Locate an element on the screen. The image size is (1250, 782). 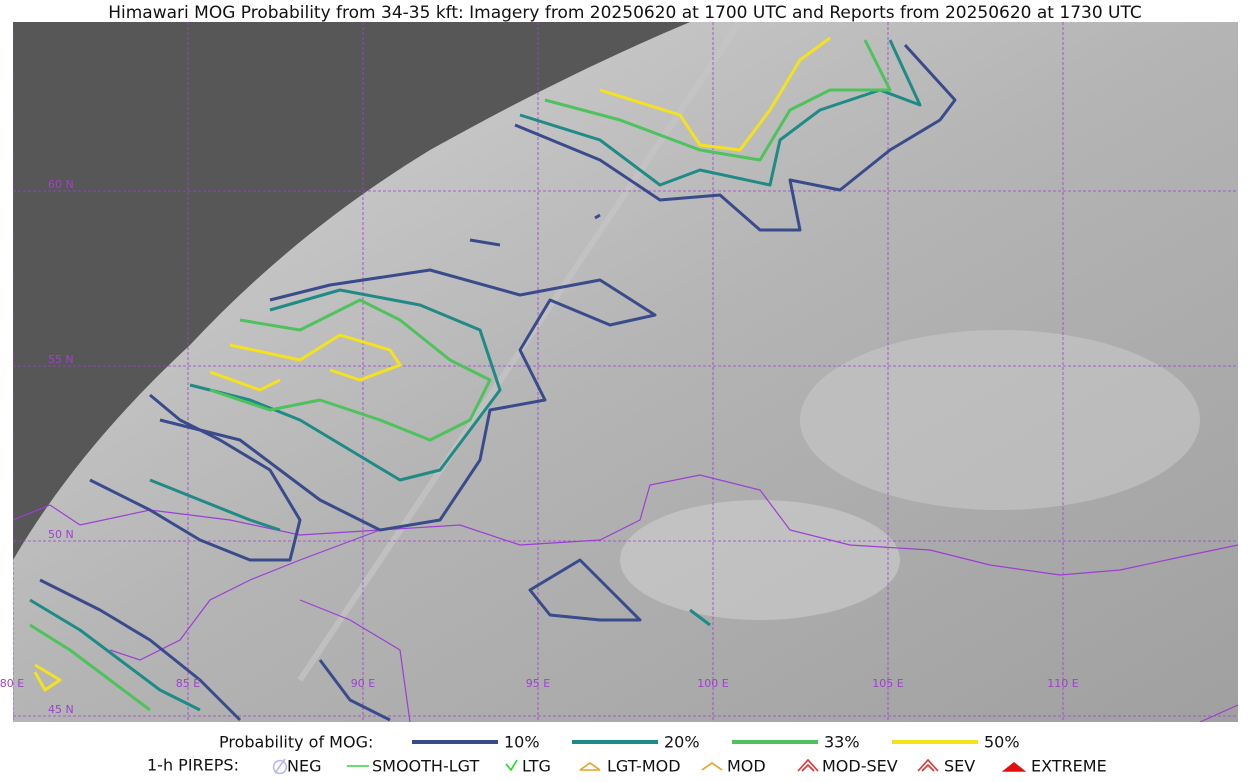
longitude-label: 80 E is located at coordinates (12, 683).